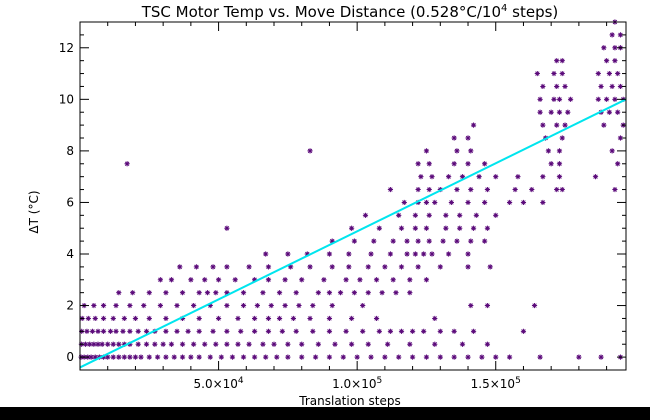 This screenshot has height=420, width=650. I want to click on y-tick-label: 10, so click(66, 99).